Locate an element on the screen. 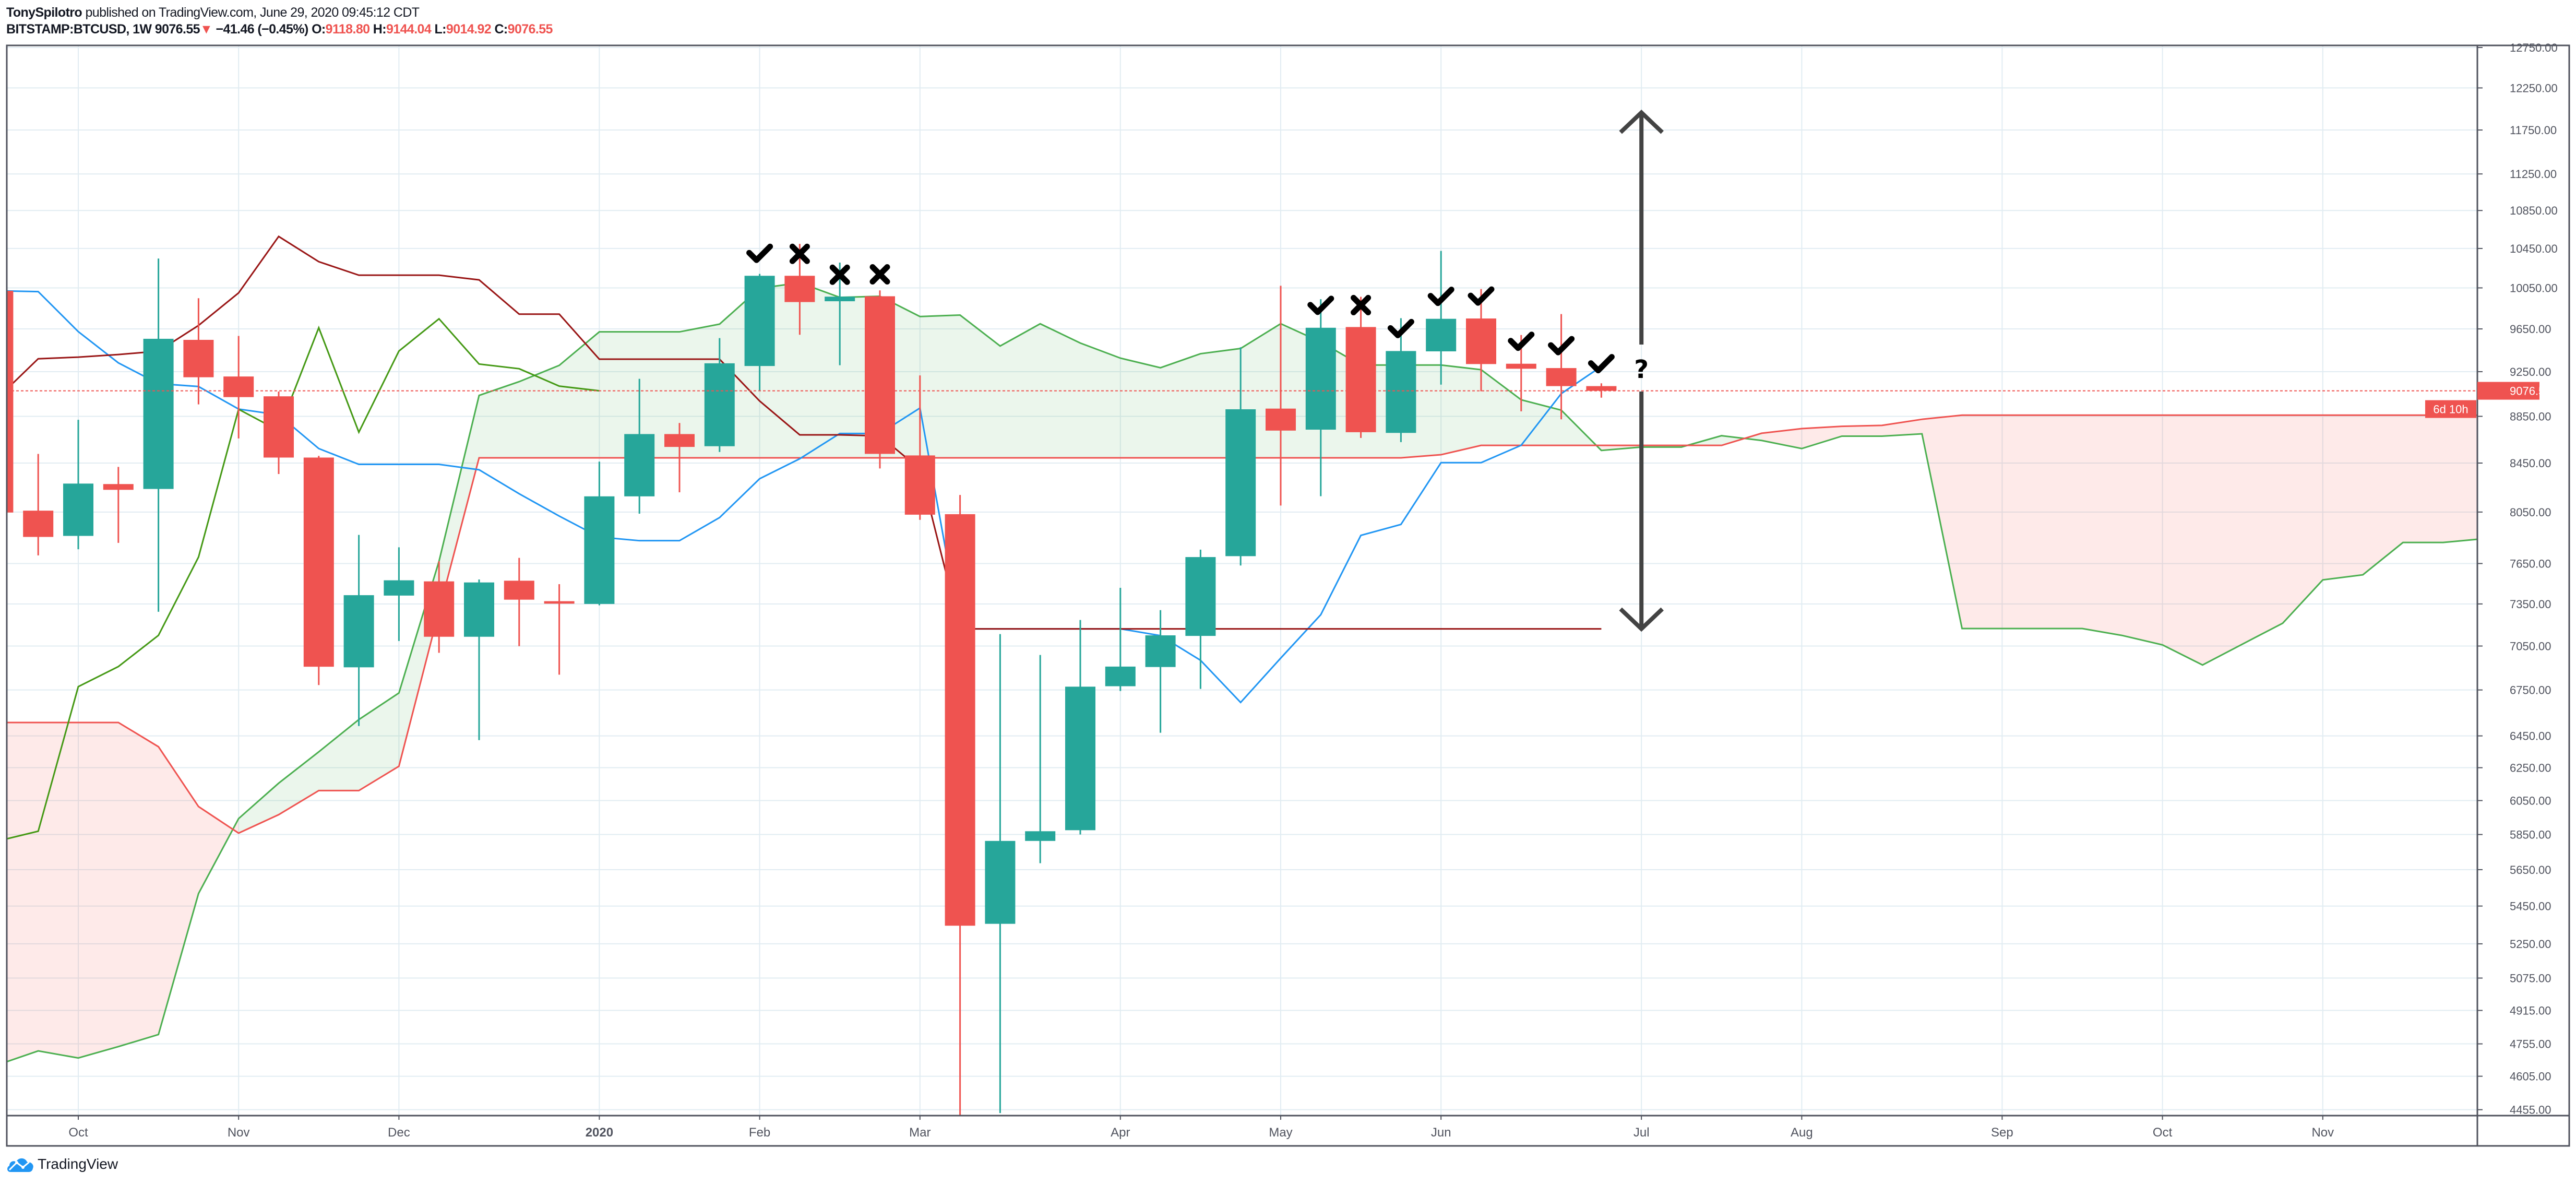 The width and height of the screenshot is (2576, 1184). y-tick-label: 7050.00 is located at coordinates (2530, 646).